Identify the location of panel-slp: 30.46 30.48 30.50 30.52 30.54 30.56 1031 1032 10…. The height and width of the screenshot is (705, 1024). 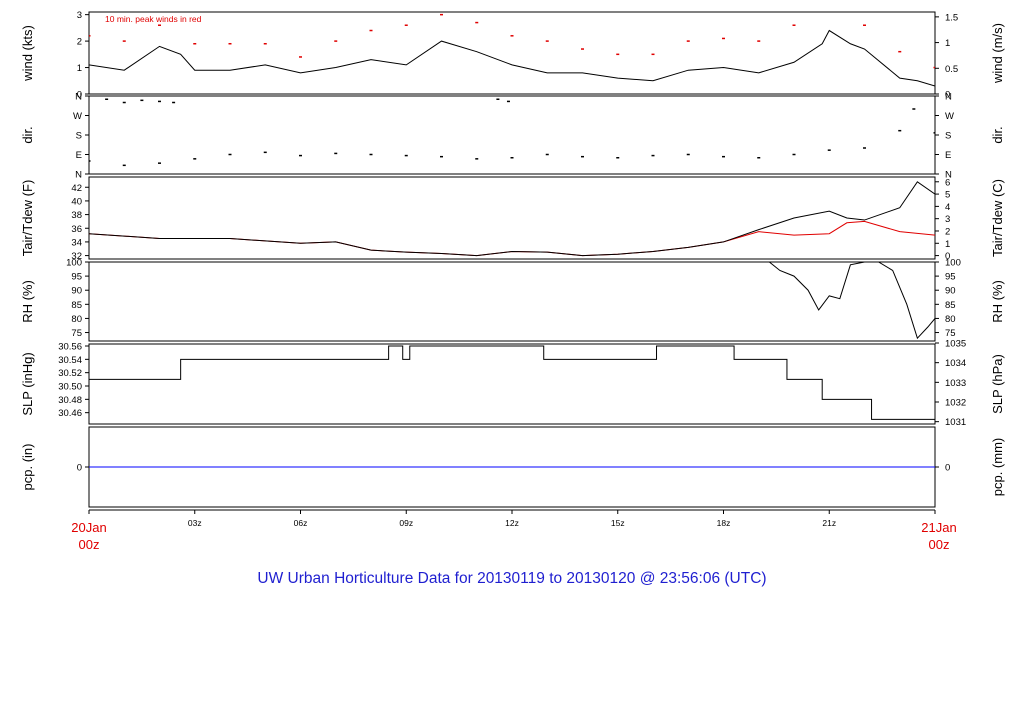
(512, 384).